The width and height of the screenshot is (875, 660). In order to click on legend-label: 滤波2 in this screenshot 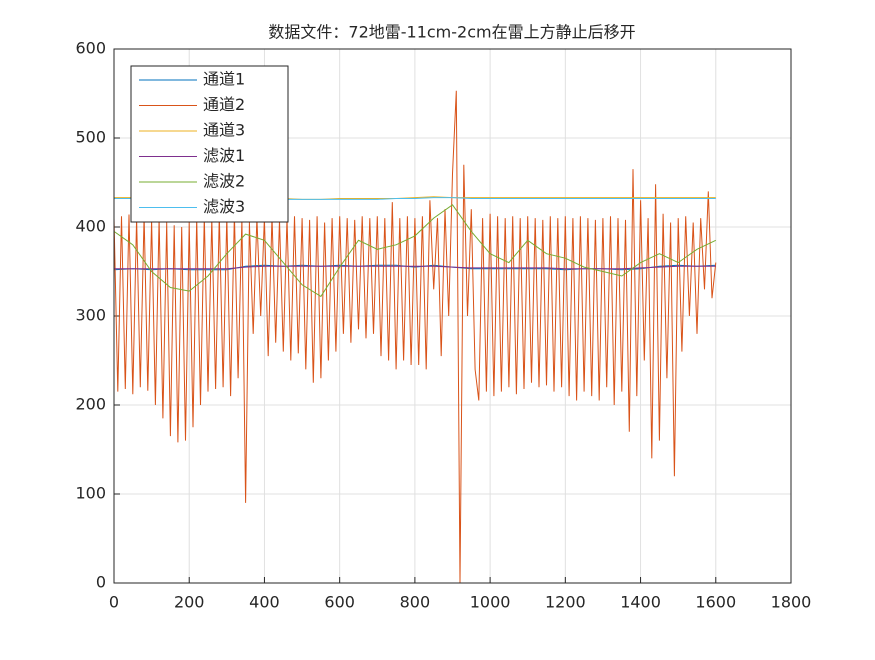, I will do `click(224, 181)`.